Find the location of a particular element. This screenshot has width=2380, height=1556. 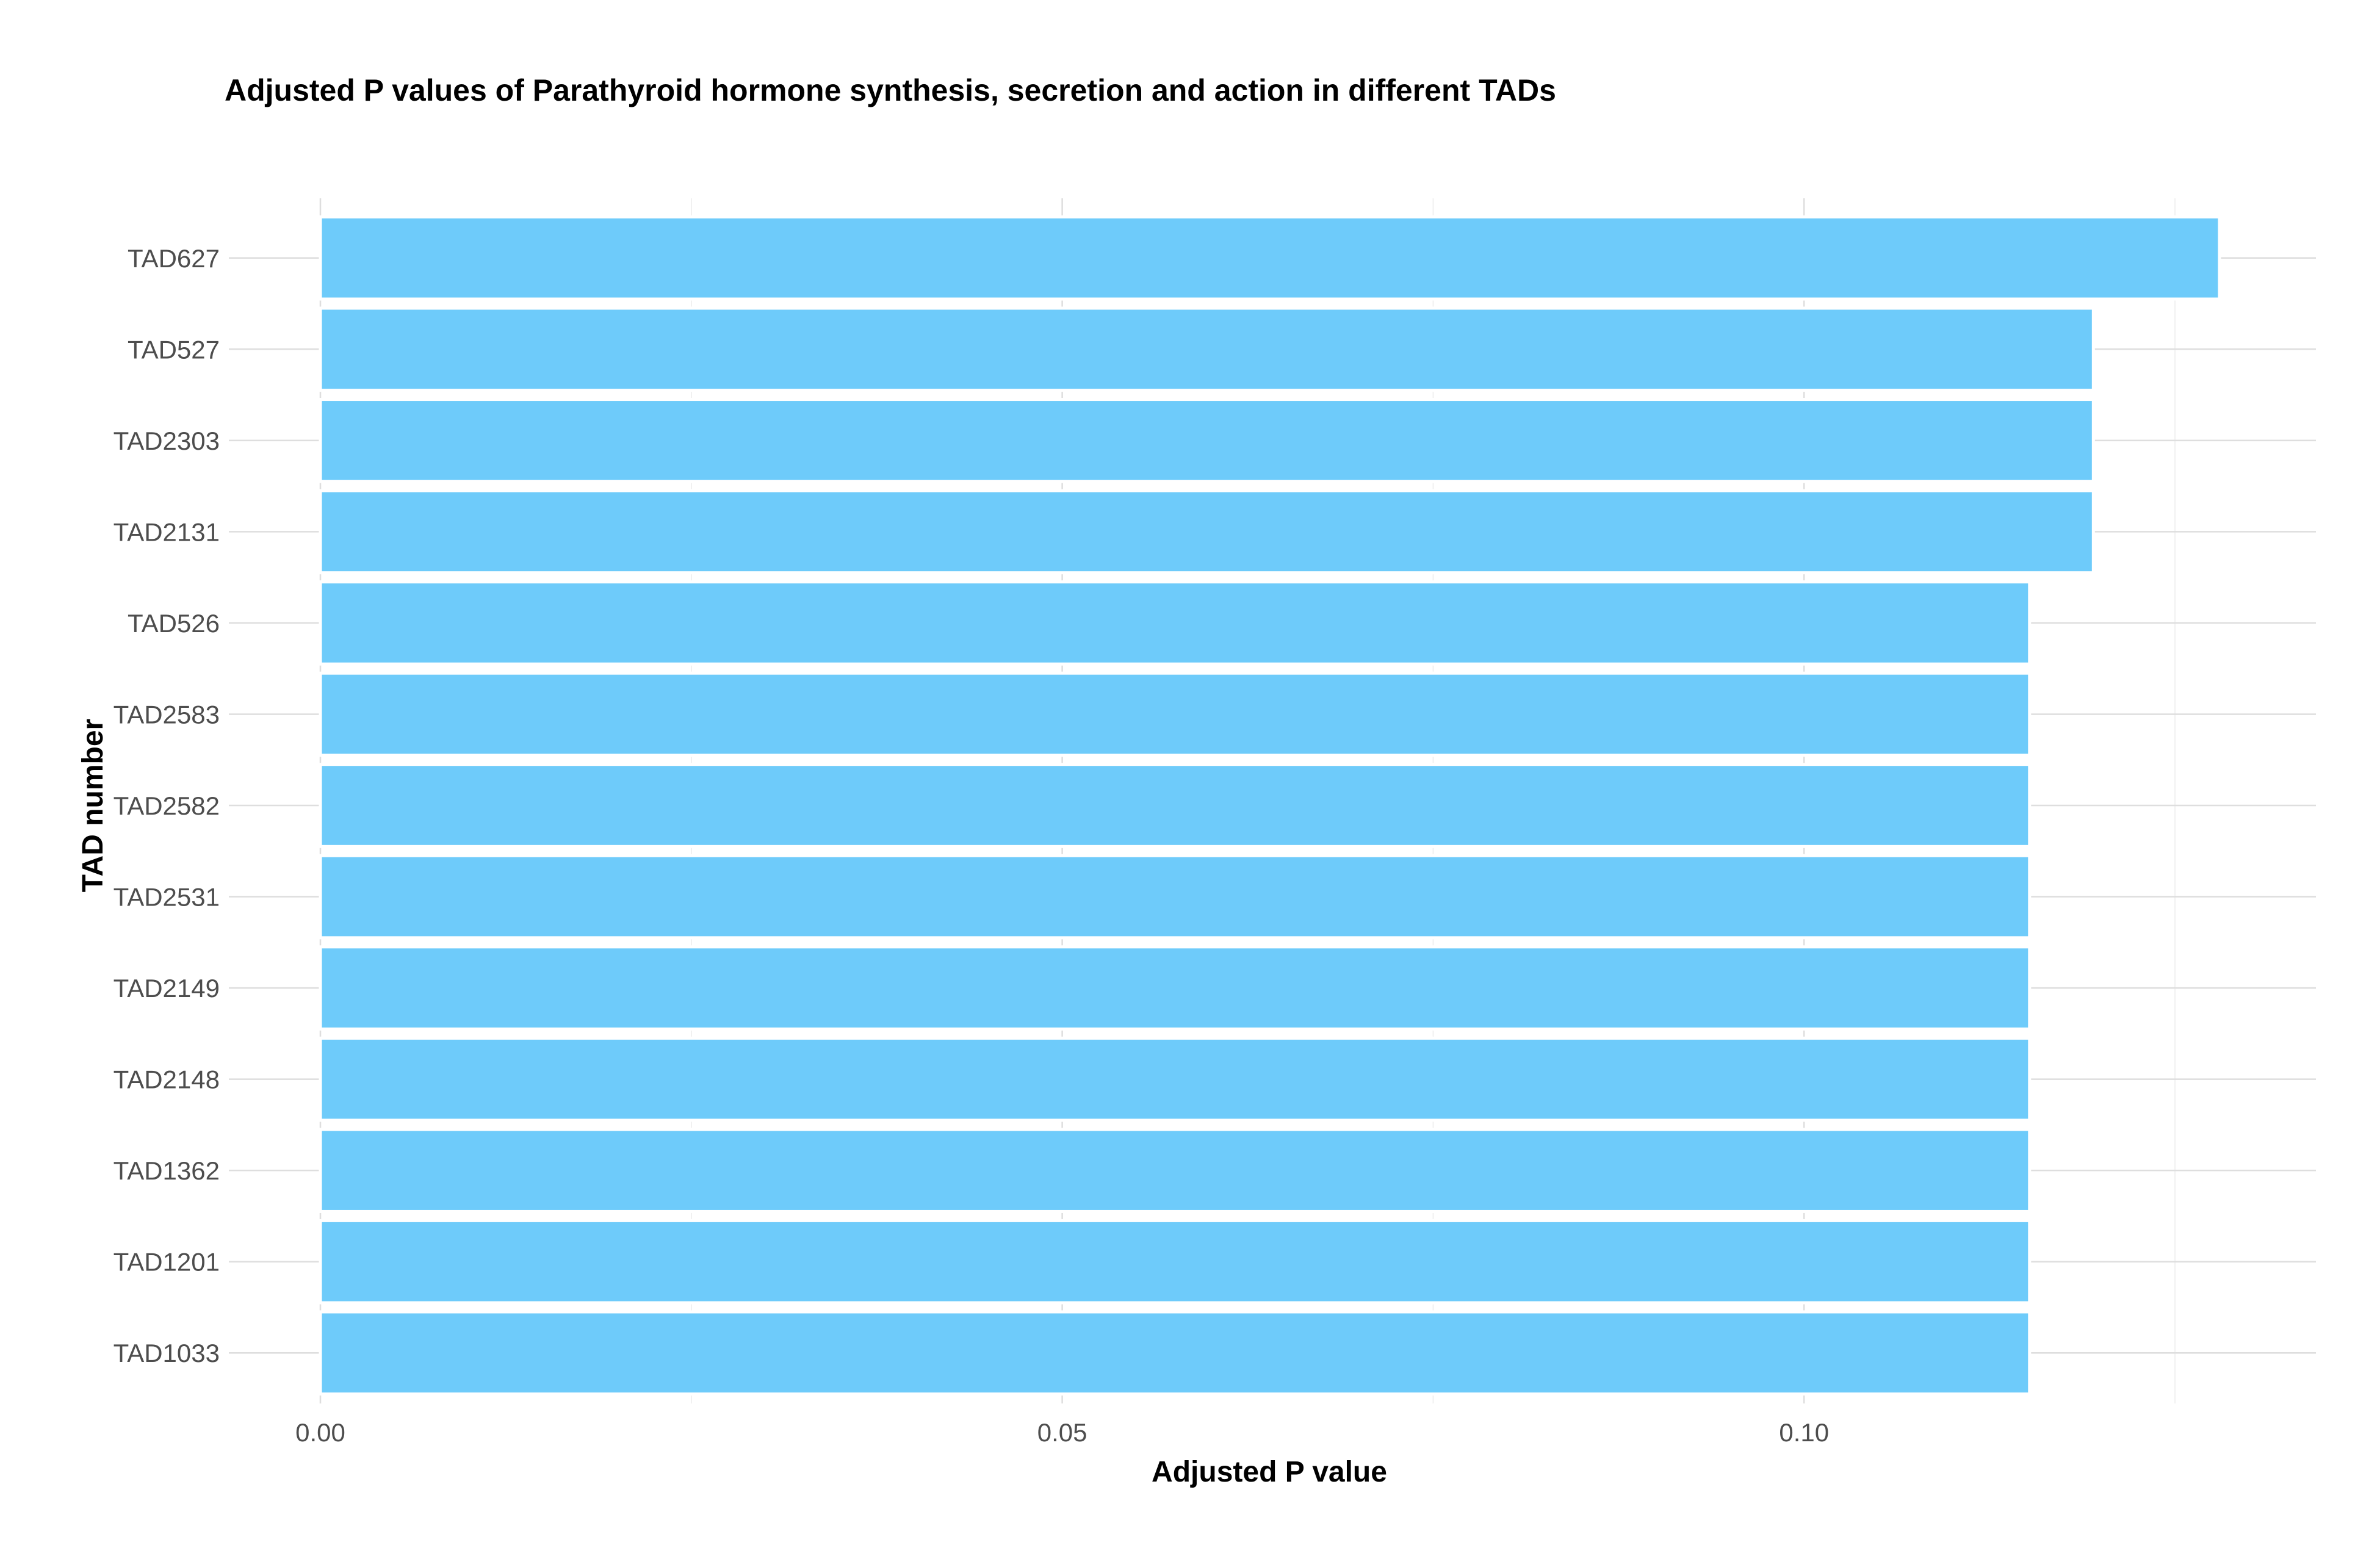

bar-tad2149 is located at coordinates (1175, 988).